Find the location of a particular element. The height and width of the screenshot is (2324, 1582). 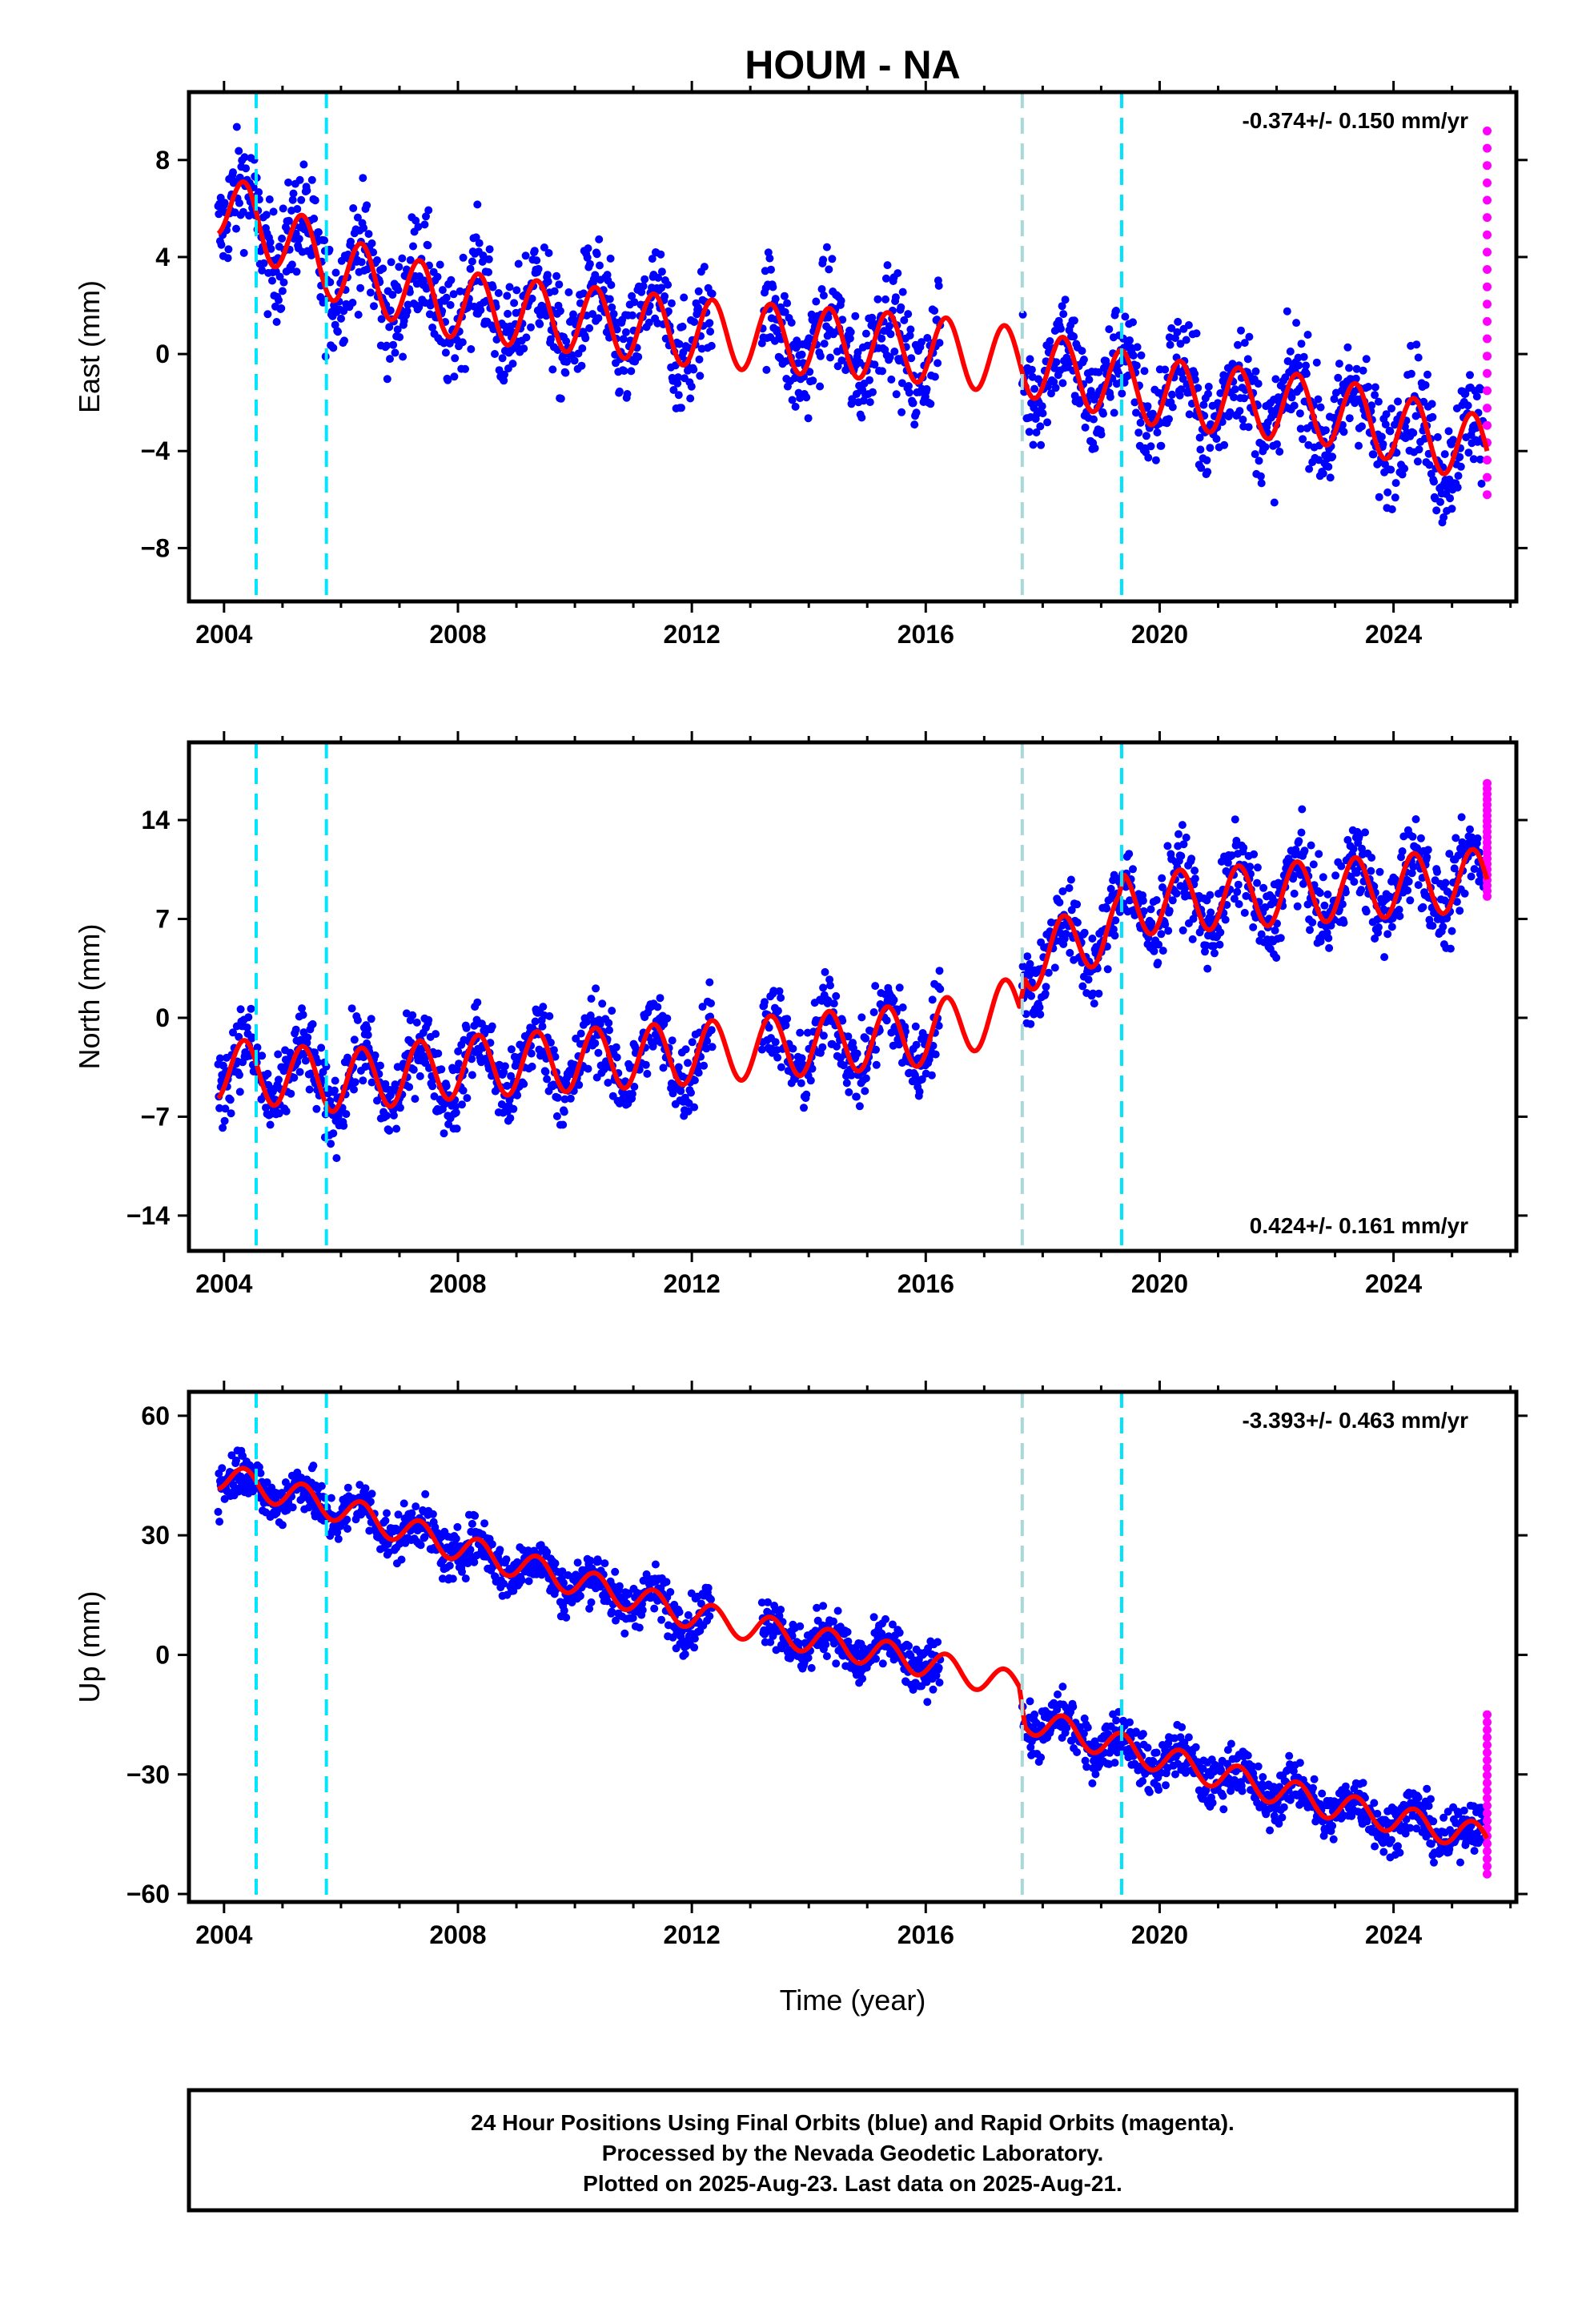

plot-area is located at coordinates (853, 971).